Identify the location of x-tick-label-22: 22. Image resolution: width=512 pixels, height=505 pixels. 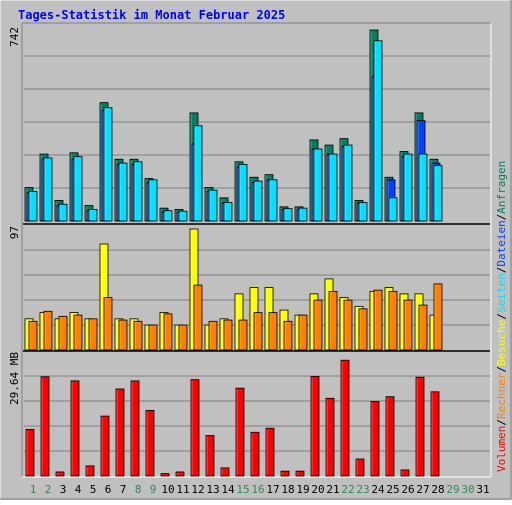
(347, 489).